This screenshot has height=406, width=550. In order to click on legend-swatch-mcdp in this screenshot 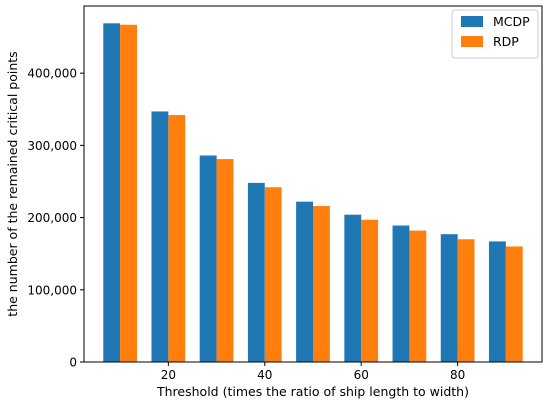, I will do `click(472, 21)`.